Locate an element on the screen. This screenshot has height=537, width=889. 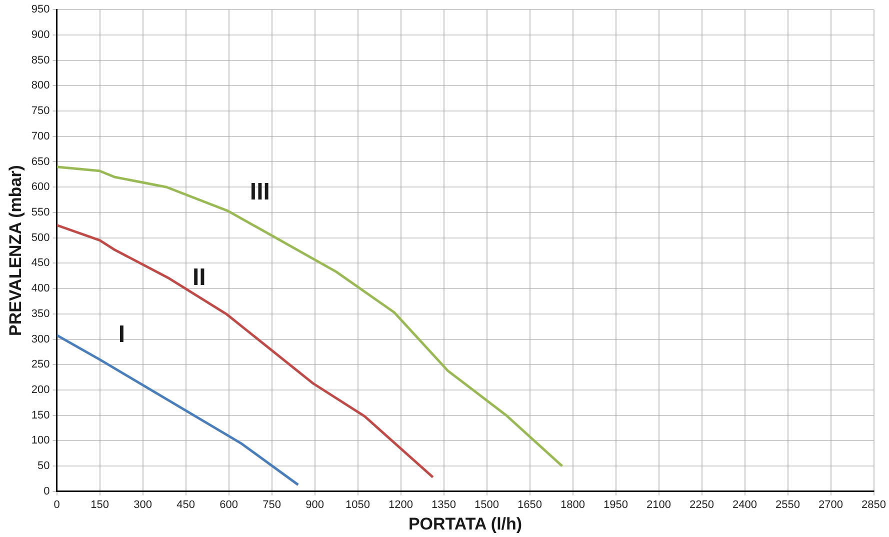
x-tick-label: 150 is located at coordinates (99, 505).